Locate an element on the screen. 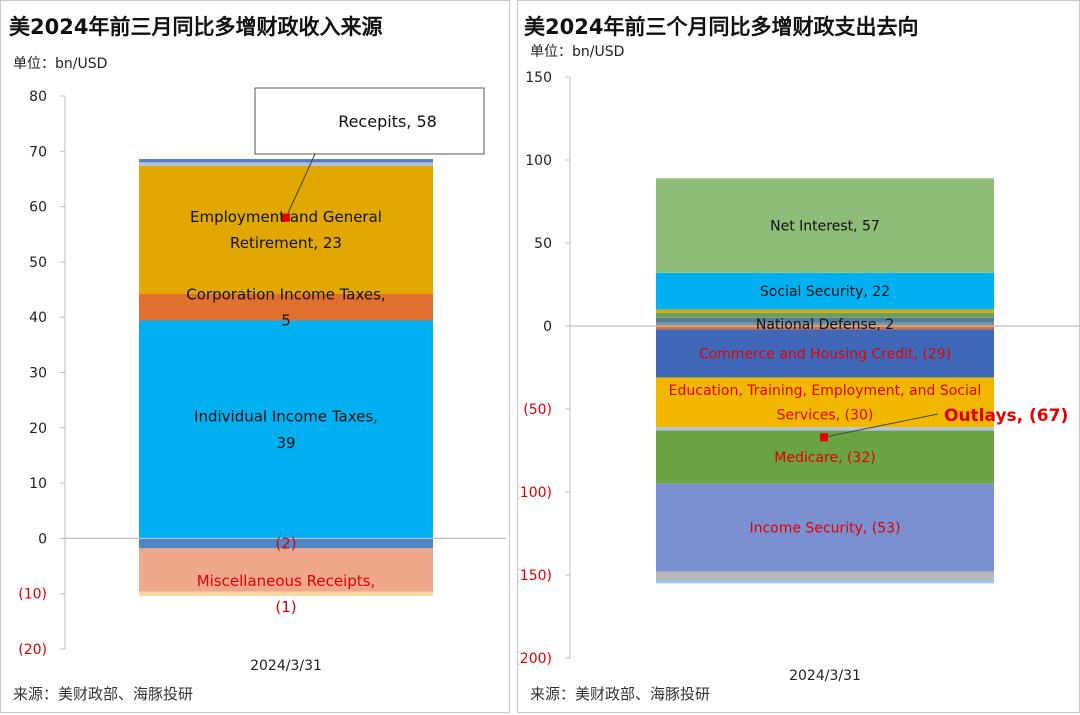  y-tick-label: (200) is located at coordinates (535, 659).